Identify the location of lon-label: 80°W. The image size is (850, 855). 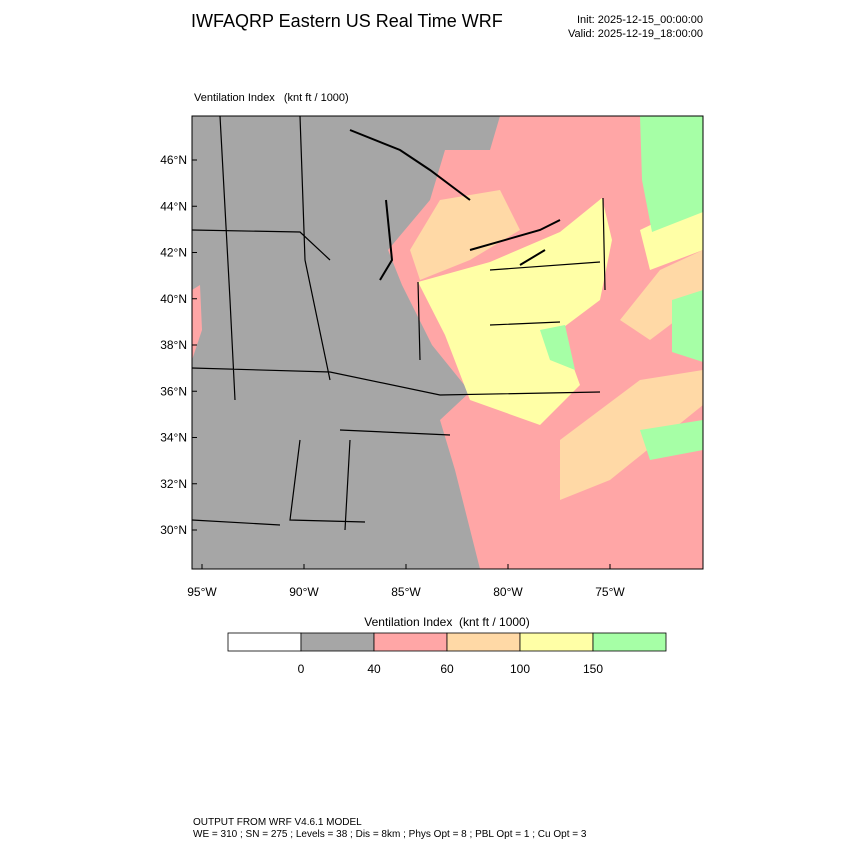
(508, 592).